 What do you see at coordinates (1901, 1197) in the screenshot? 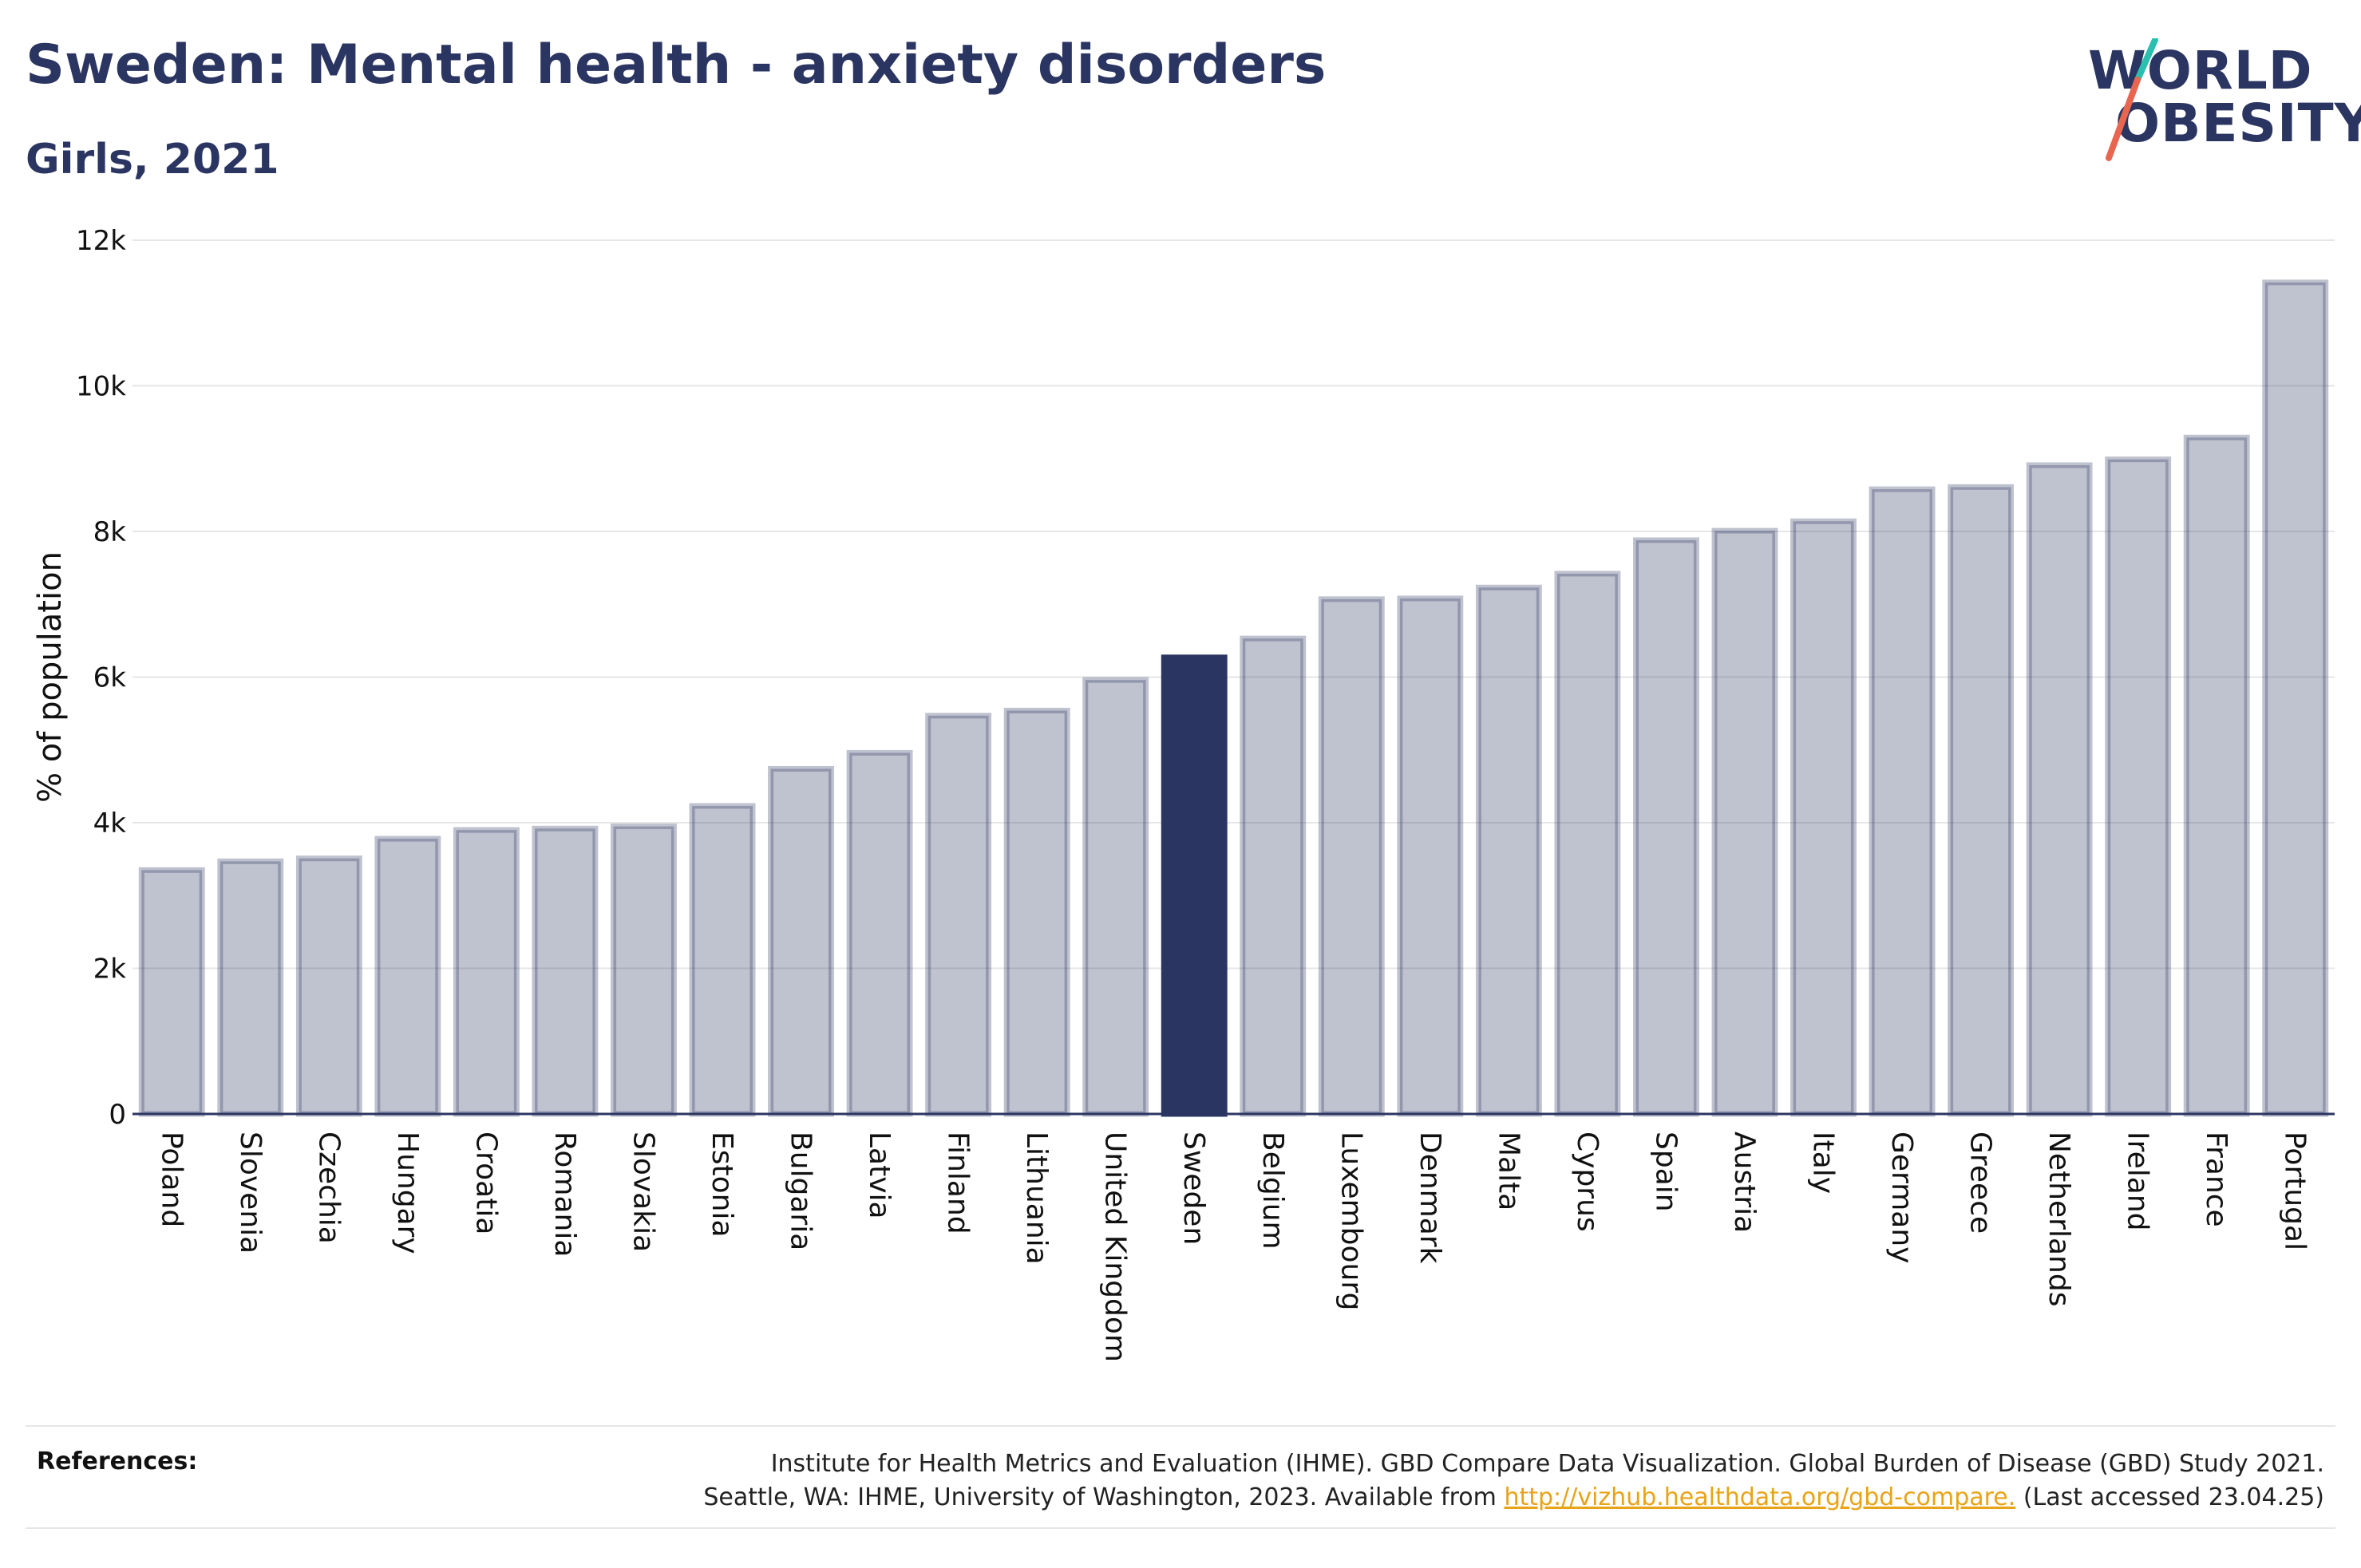
I see `x-tick-label: Germany` at bounding box center [1901, 1197].